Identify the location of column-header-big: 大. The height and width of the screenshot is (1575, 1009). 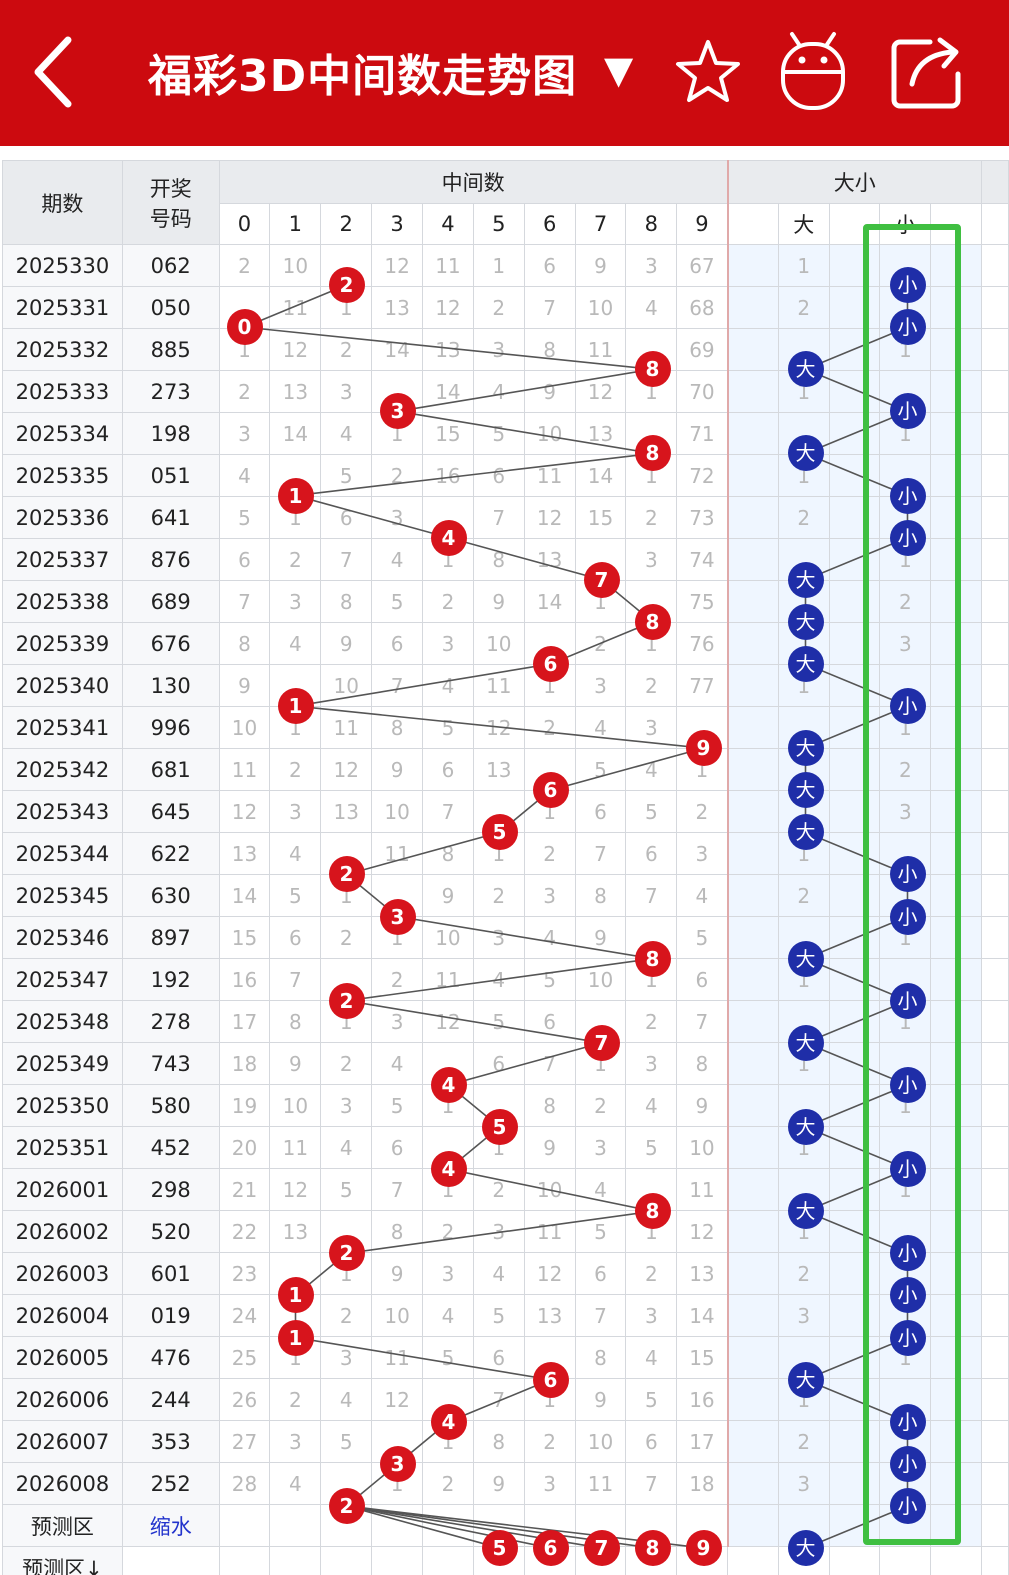
(803, 224).